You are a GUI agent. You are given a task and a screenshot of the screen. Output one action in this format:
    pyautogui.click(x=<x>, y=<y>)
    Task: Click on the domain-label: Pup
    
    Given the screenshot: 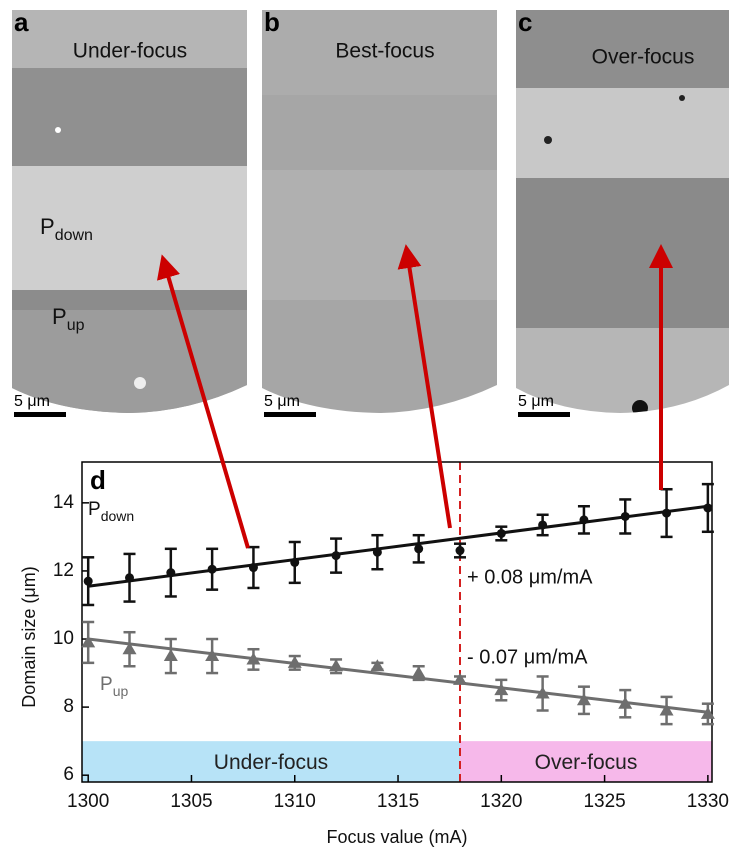 What is the action you would take?
    pyautogui.click(x=68, y=319)
    